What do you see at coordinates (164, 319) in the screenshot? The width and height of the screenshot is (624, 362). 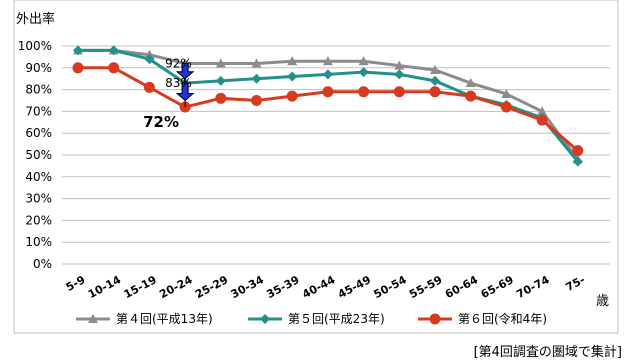 I see `legend-label: 第４回(平成13年)` at bounding box center [164, 319].